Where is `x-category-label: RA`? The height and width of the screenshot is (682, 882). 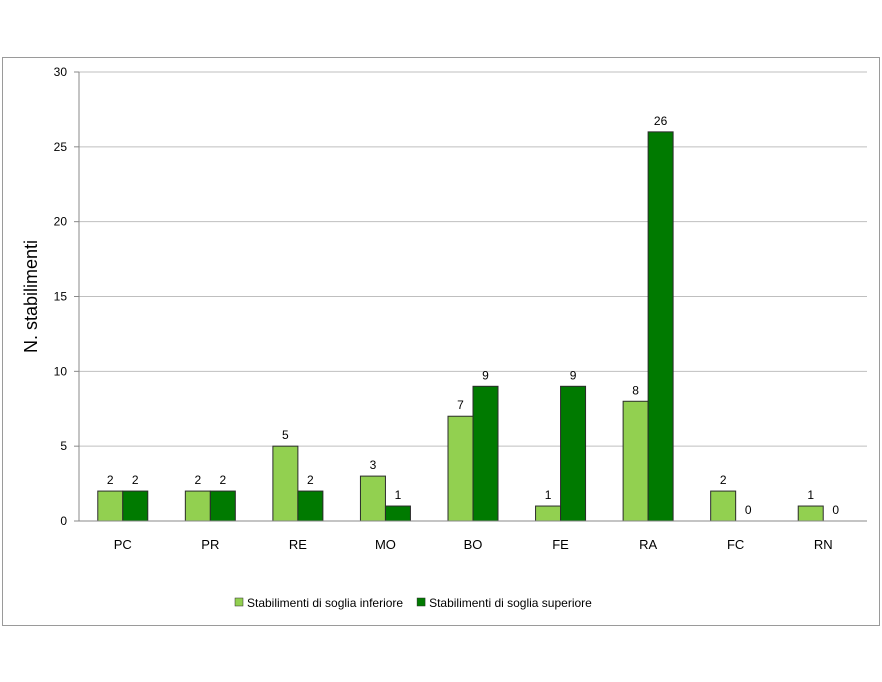
x-category-label: RA is located at coordinates (648, 544).